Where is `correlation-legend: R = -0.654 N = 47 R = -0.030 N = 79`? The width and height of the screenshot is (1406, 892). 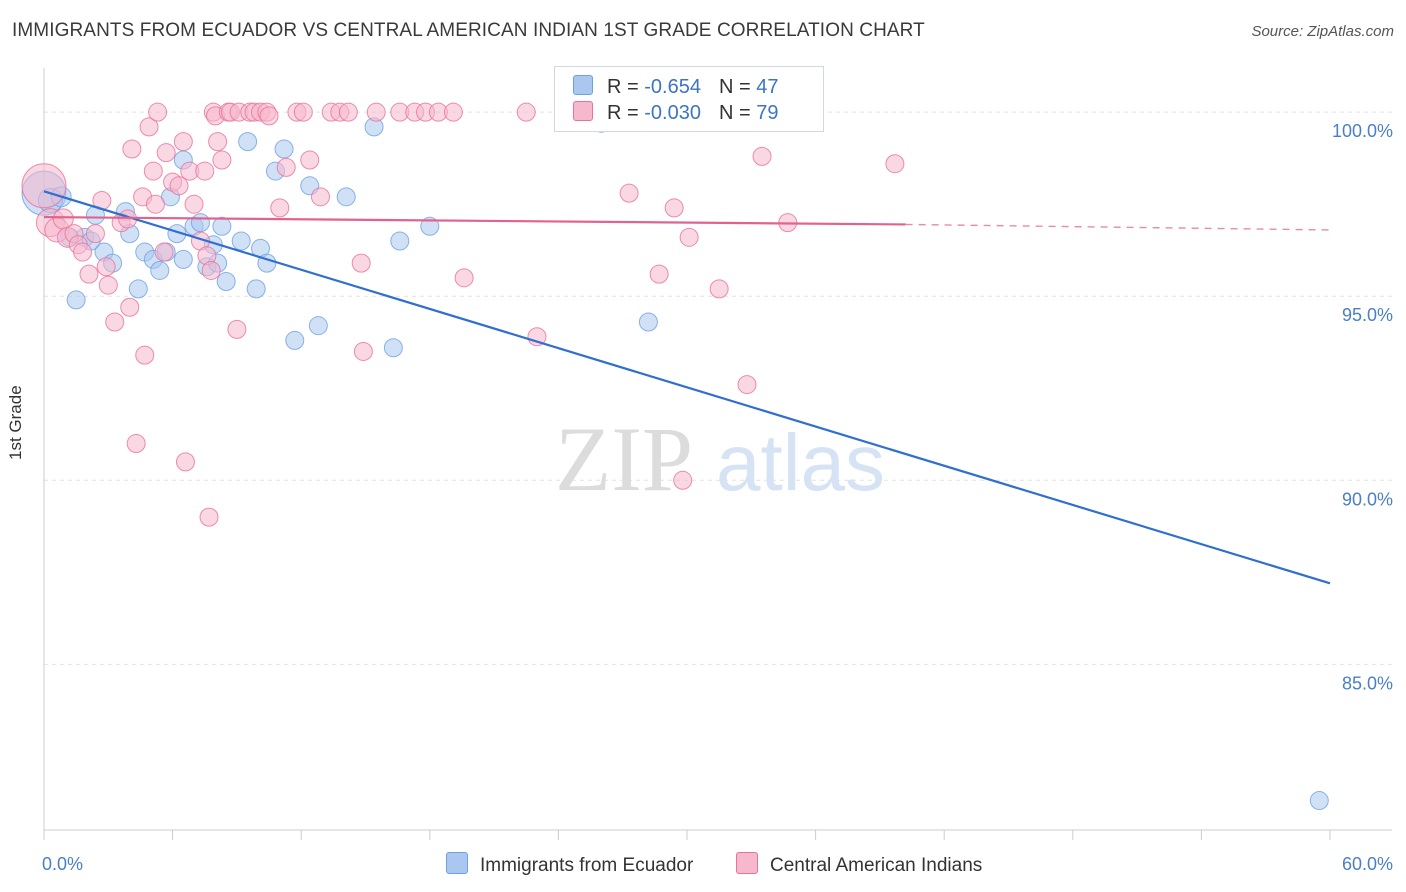 correlation-legend: R = -0.654 N = 47 R = -0.030 N = 79 is located at coordinates (689, 99).